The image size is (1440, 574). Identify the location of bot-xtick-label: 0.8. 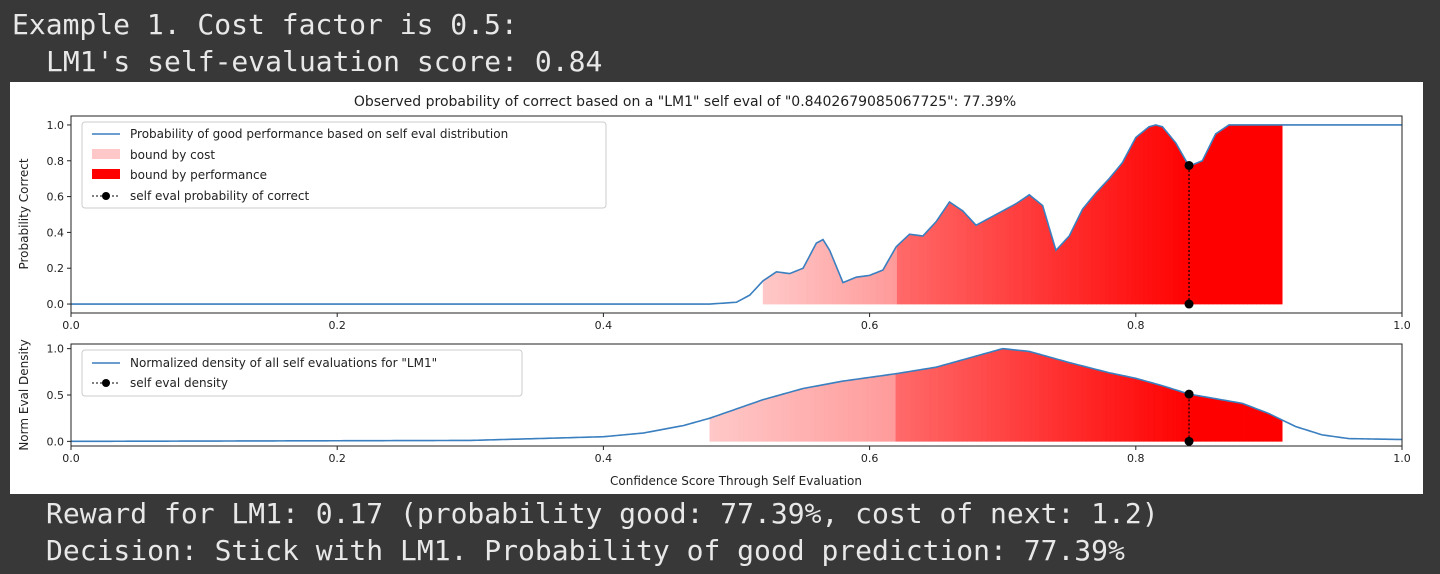
(1136, 458).